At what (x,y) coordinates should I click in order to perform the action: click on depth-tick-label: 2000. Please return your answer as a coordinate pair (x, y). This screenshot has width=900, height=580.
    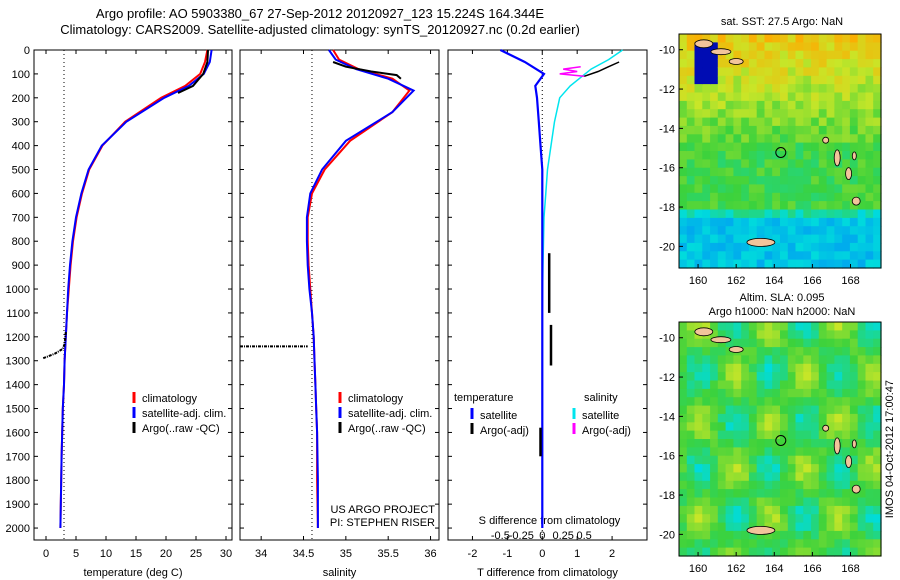
    Looking at the image, I should click on (18, 529).